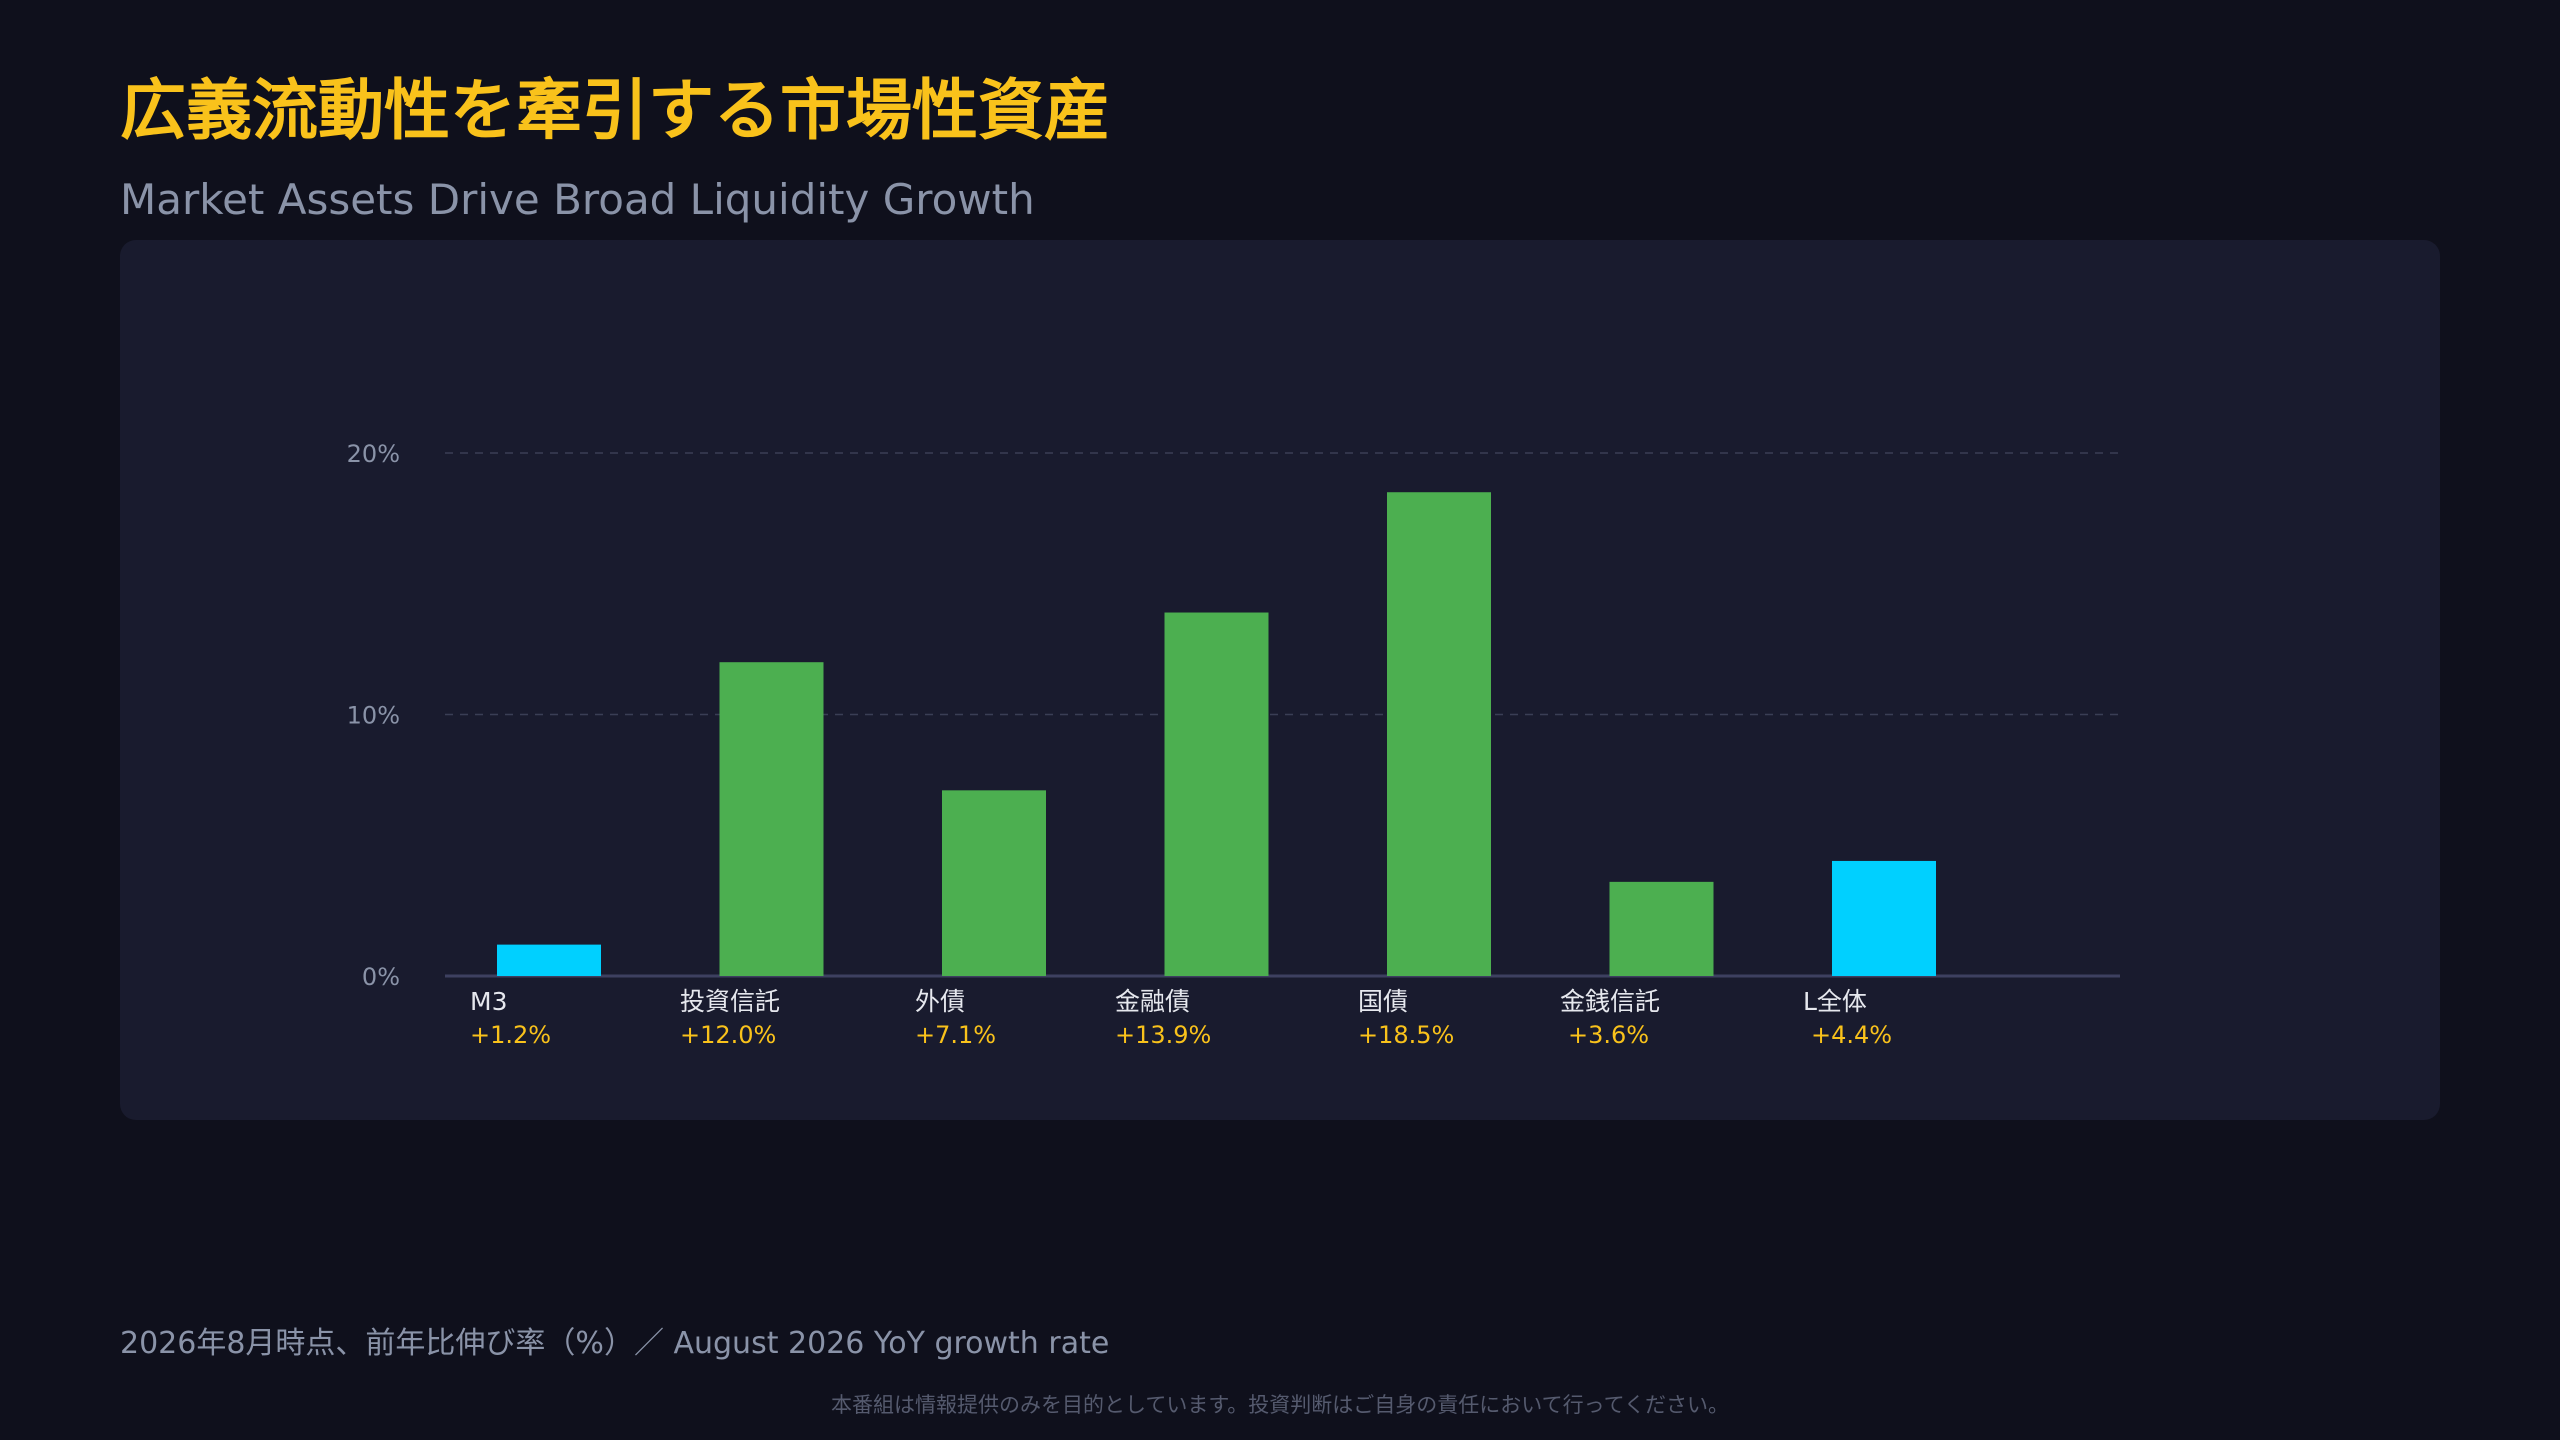 This screenshot has height=1440, width=2560. What do you see at coordinates (730, 1001) in the screenshot?
I see `category-label: 投資信託` at bounding box center [730, 1001].